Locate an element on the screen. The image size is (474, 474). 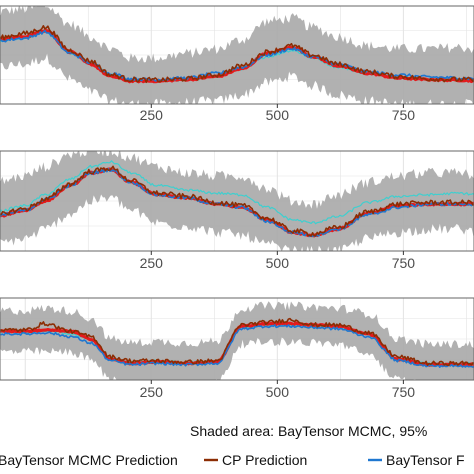
legend-item: CP Prediction is located at coordinates (255, 460).